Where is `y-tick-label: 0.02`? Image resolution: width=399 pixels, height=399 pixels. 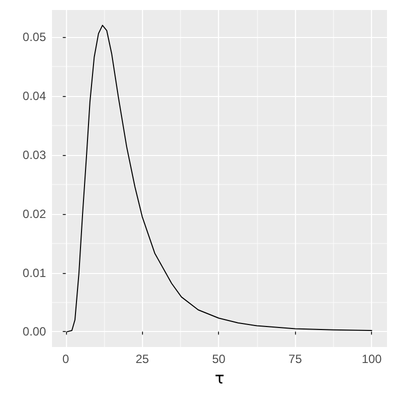 y-tick-label: 0.02 is located at coordinates (34, 213).